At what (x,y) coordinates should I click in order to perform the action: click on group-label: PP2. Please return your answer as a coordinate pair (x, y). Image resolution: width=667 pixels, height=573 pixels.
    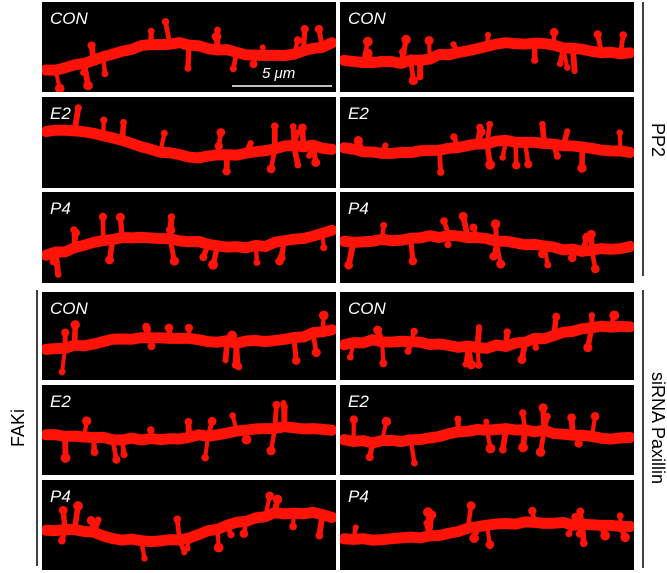
    Looking at the image, I should click on (657, 140).